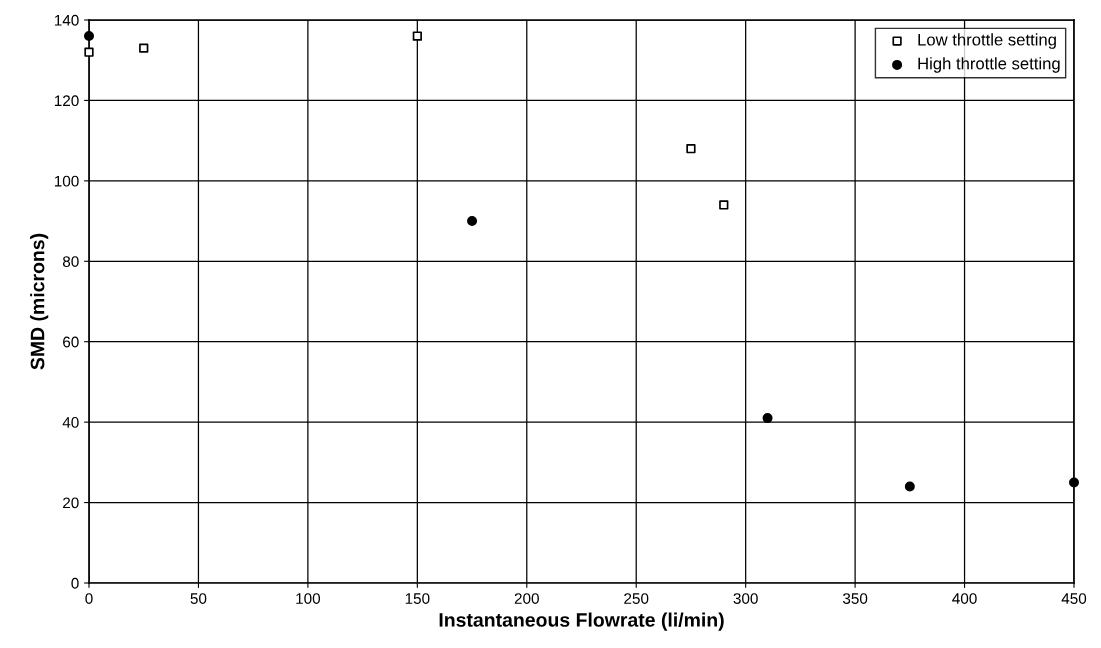 This screenshot has height=648, width=1101. What do you see at coordinates (66, 101) in the screenshot?
I see `y-tick-label: 120` at bounding box center [66, 101].